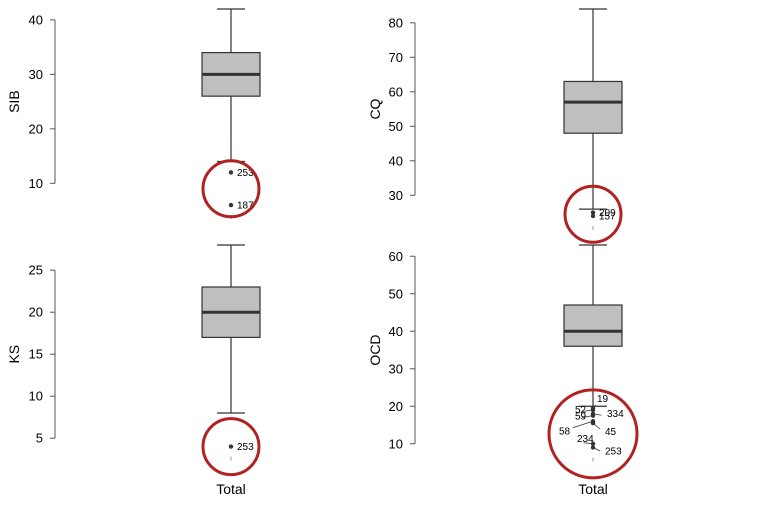 This screenshot has height=507, width=768. What do you see at coordinates (241, 190) in the screenshot?
I see `outliers: 253 187` at bounding box center [241, 190].